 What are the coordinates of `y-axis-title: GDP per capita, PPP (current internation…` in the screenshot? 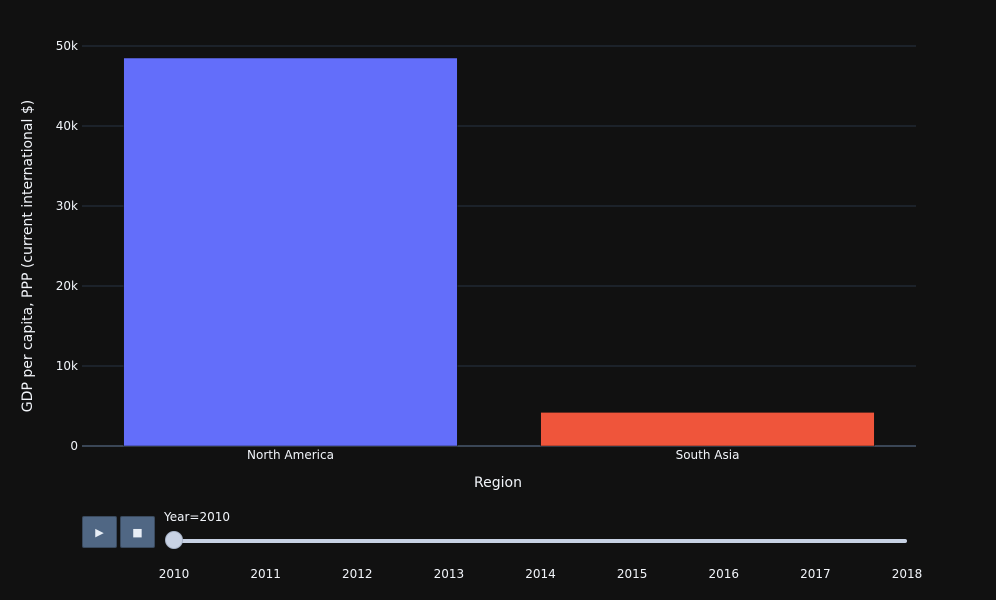 It's located at (28, 256).